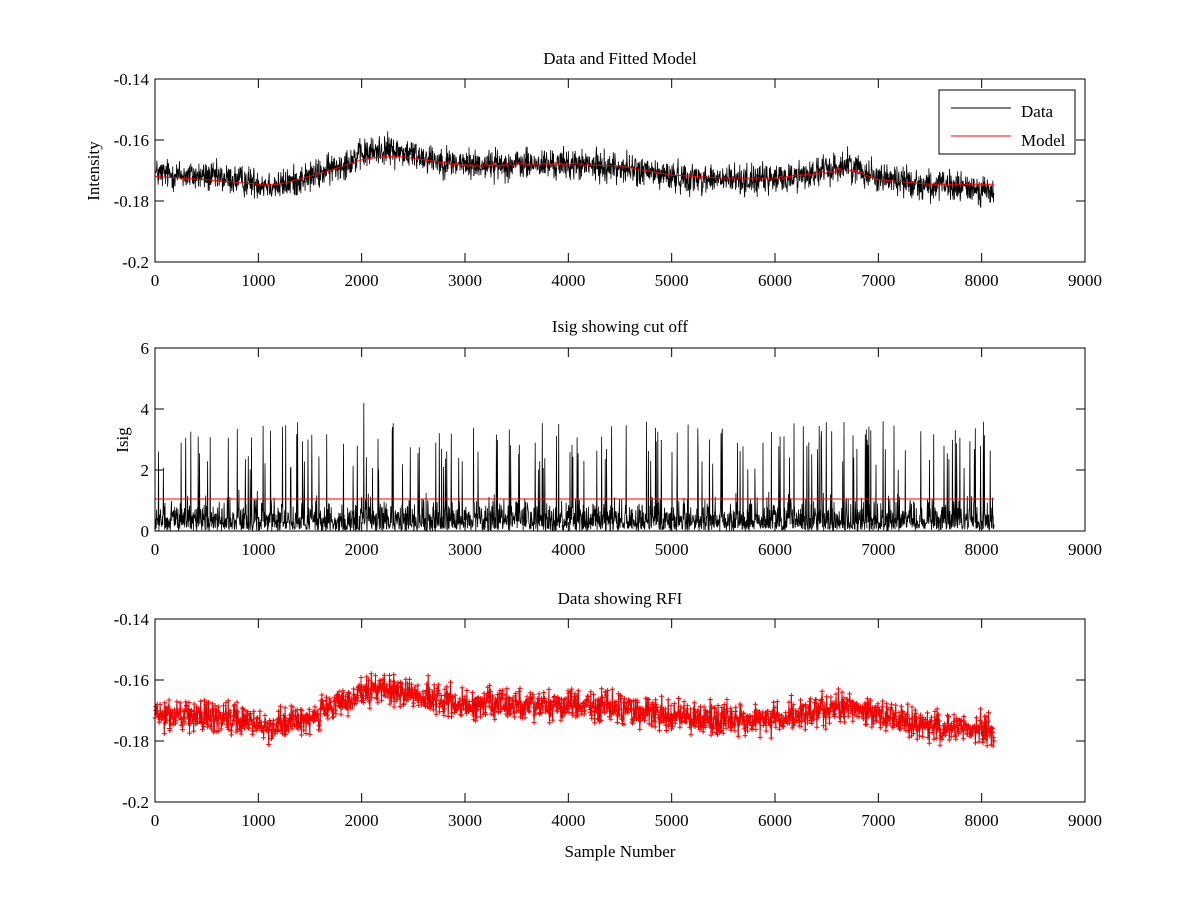 The height and width of the screenshot is (905, 1200). I want to click on legend-box, so click(1007, 122).